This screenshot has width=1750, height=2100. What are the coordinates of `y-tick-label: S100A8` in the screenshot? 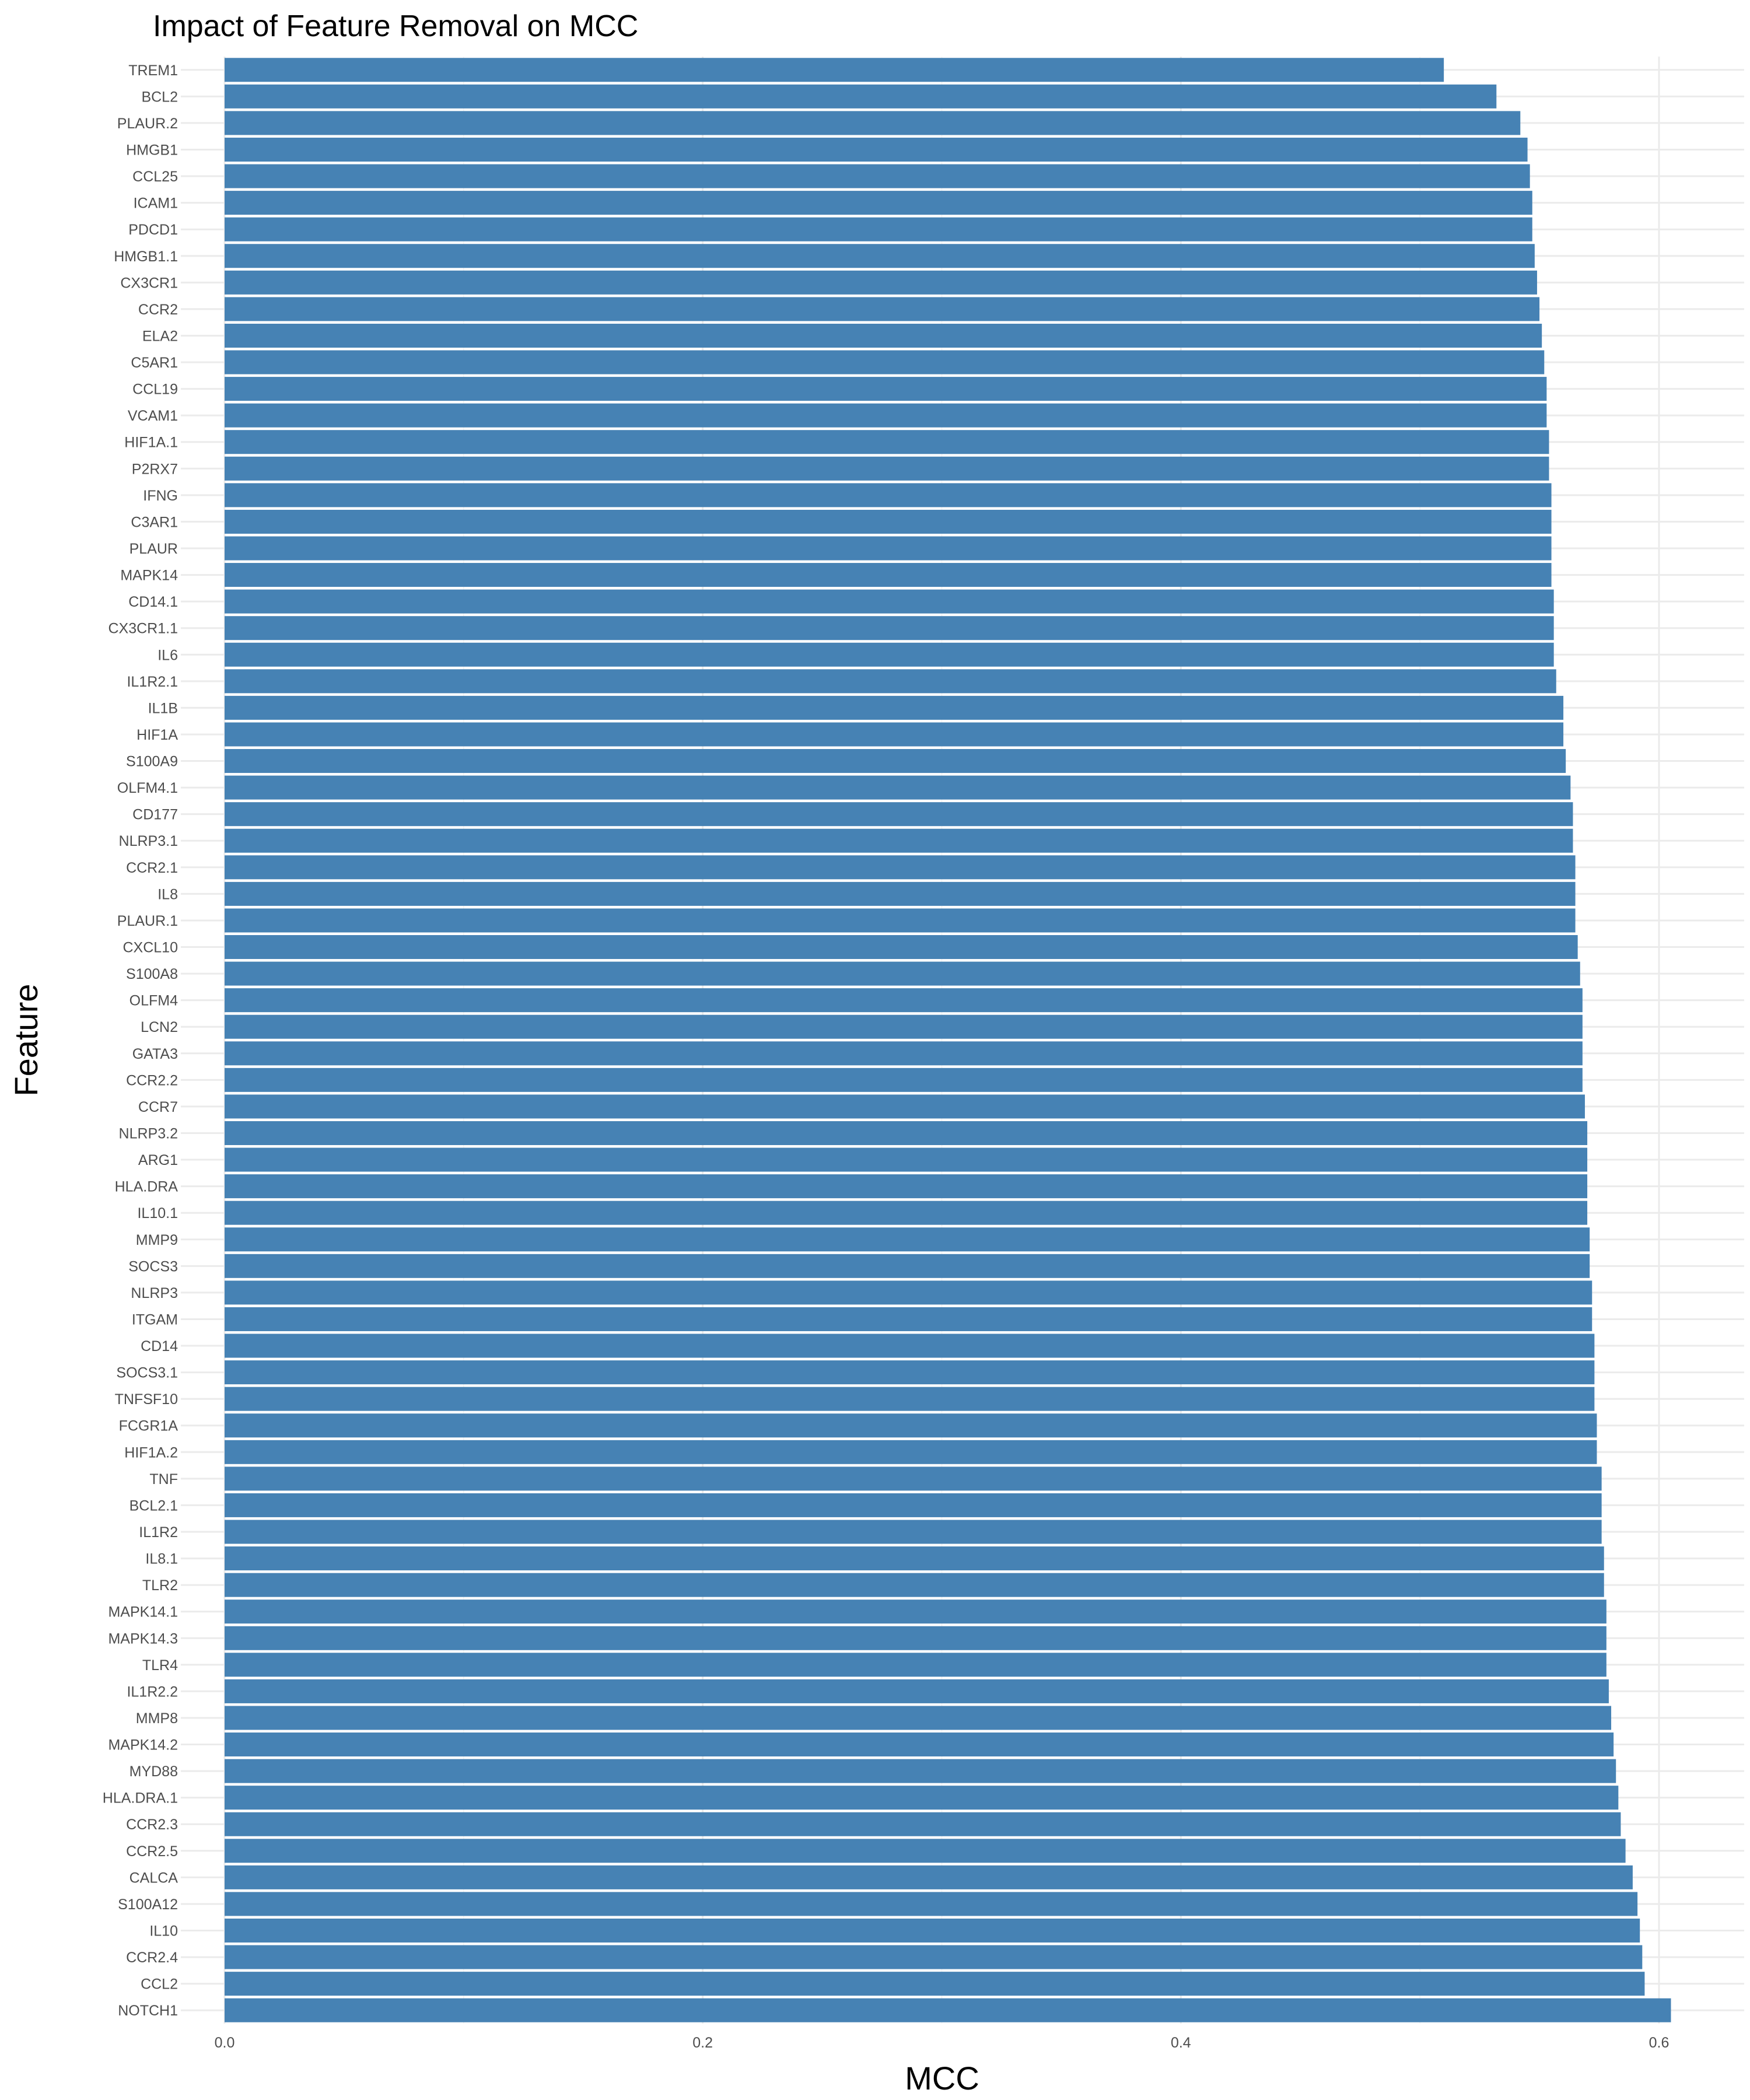 It's located at (152, 974).